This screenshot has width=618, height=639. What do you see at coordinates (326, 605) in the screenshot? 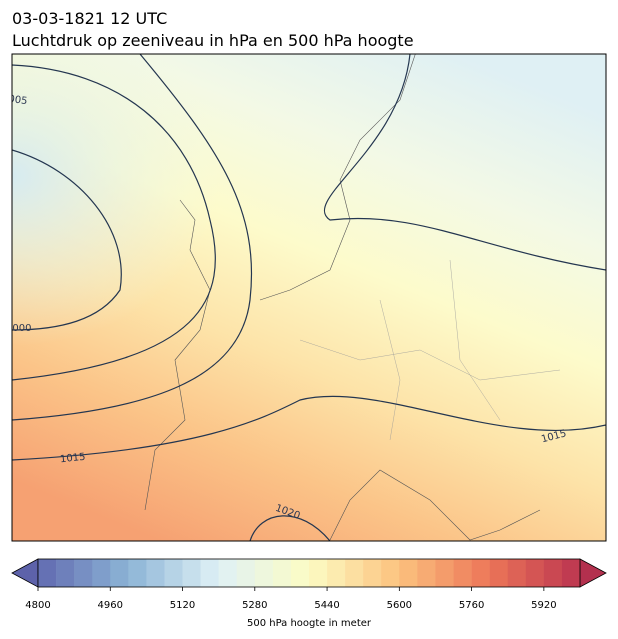
I see `colorbar-tick-label: 5440` at bounding box center [326, 605].